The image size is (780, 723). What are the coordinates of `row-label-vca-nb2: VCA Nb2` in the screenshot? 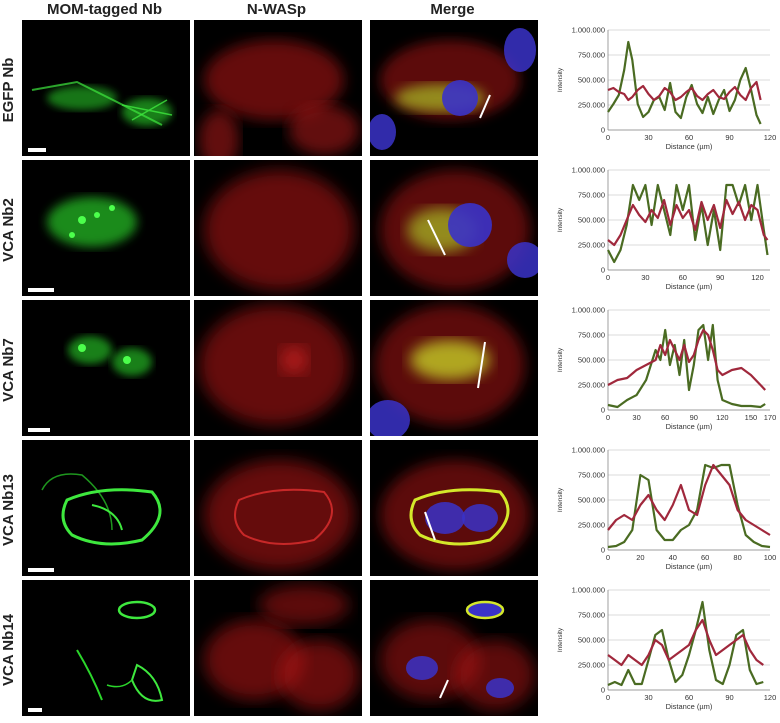 It's located at (8, 230).